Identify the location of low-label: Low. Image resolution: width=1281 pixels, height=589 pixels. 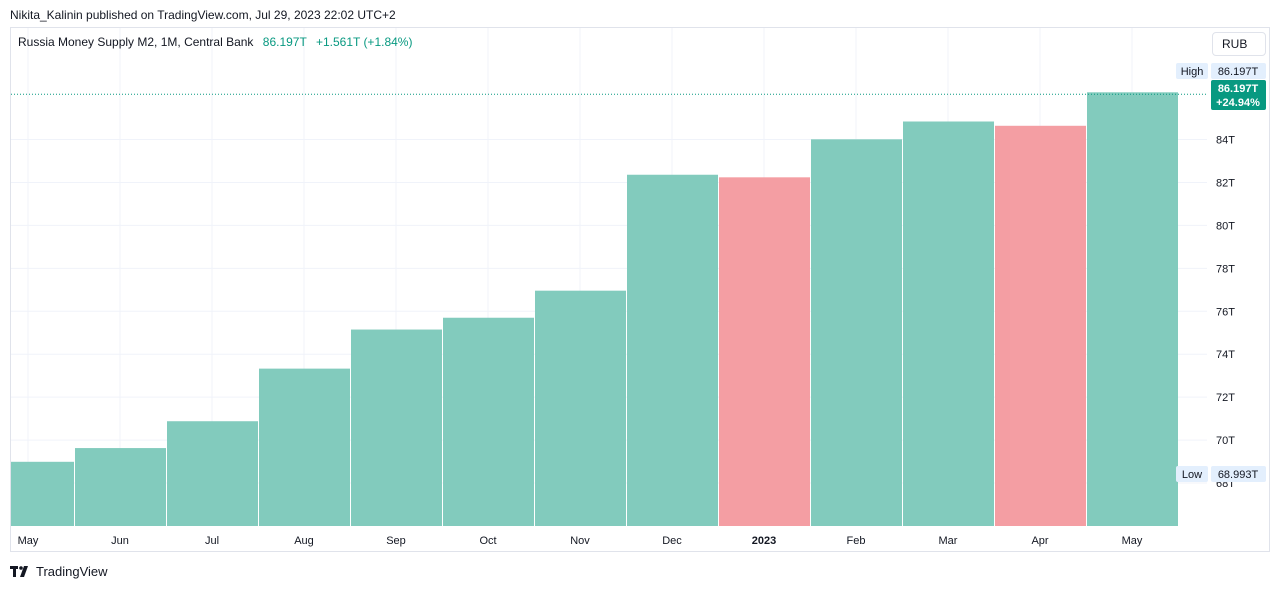
(1192, 475).